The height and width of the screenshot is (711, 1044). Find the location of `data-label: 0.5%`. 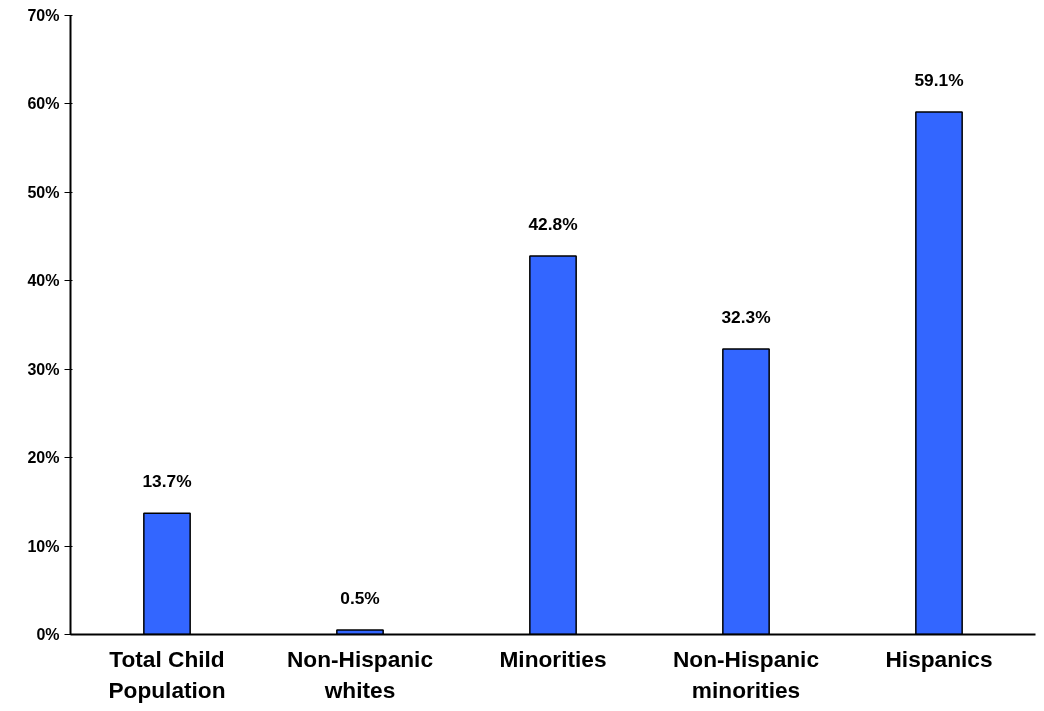

data-label: 0.5% is located at coordinates (360, 598).